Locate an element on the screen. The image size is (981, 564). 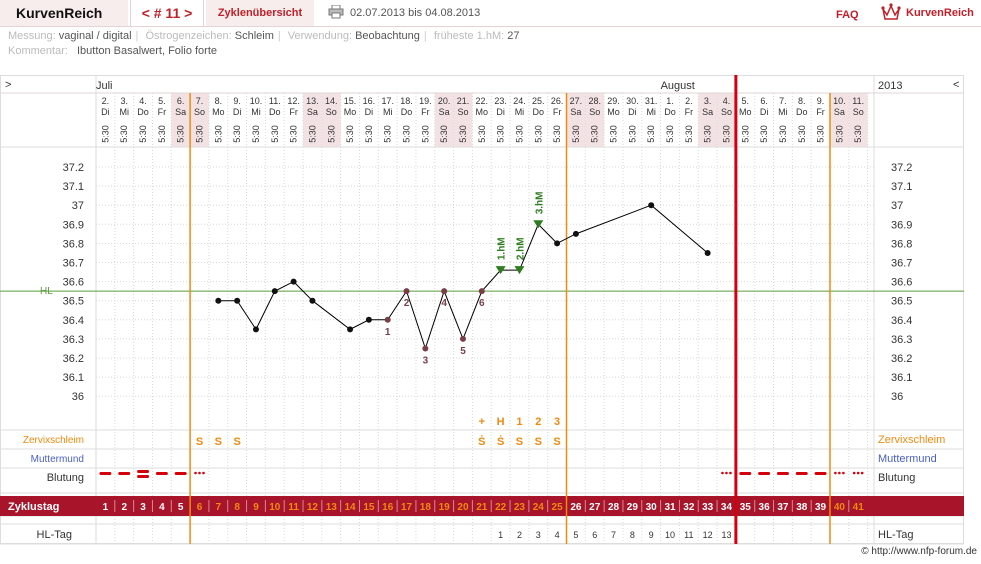
low-measure-label: 1 is located at coordinates (388, 332).